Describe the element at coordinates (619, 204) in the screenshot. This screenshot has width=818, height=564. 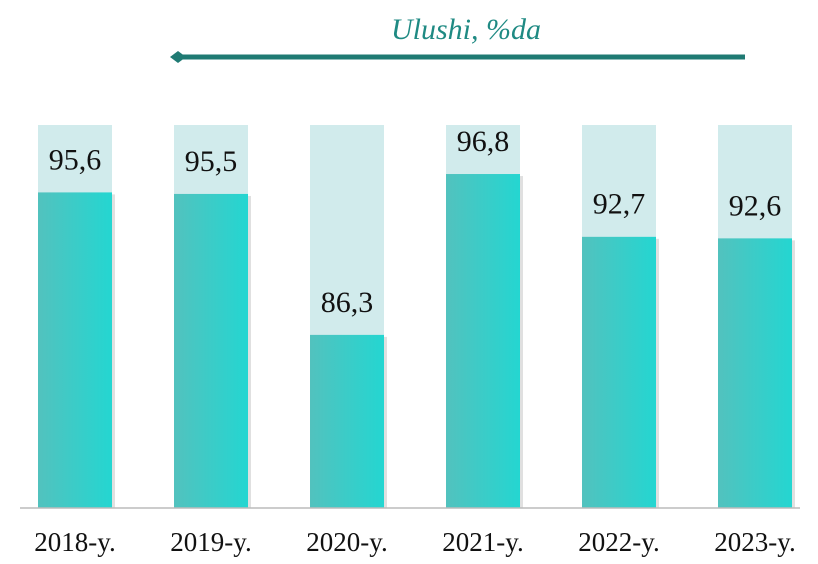
I see `value-label: 92,7` at that location.